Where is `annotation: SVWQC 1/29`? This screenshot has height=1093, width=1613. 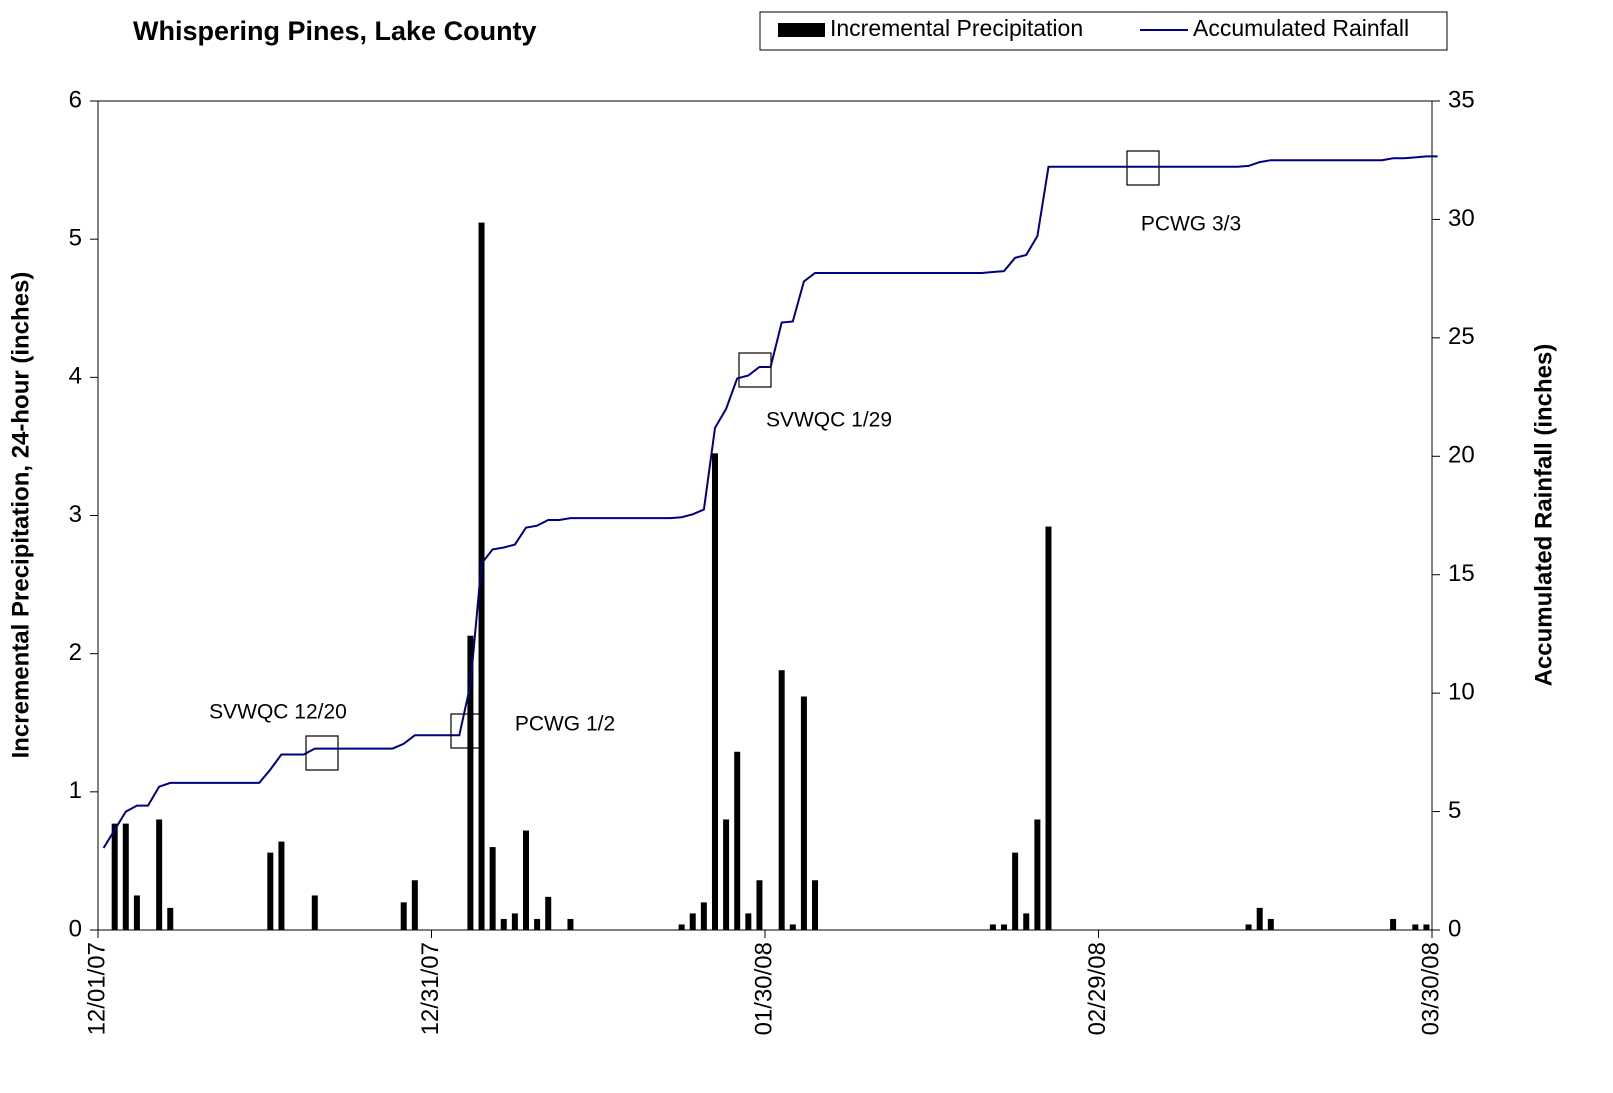
annotation: SVWQC 1/29 is located at coordinates (829, 420).